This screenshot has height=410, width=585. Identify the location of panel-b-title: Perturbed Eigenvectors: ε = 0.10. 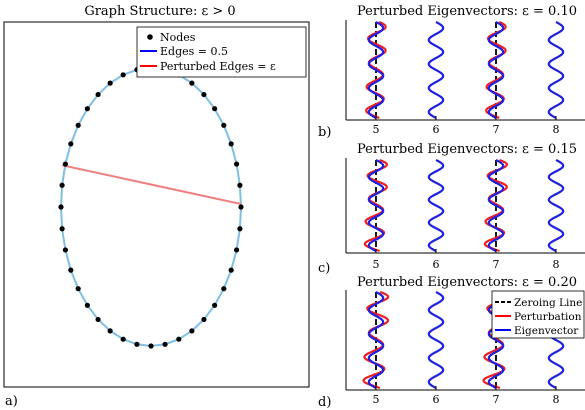
(467, 11).